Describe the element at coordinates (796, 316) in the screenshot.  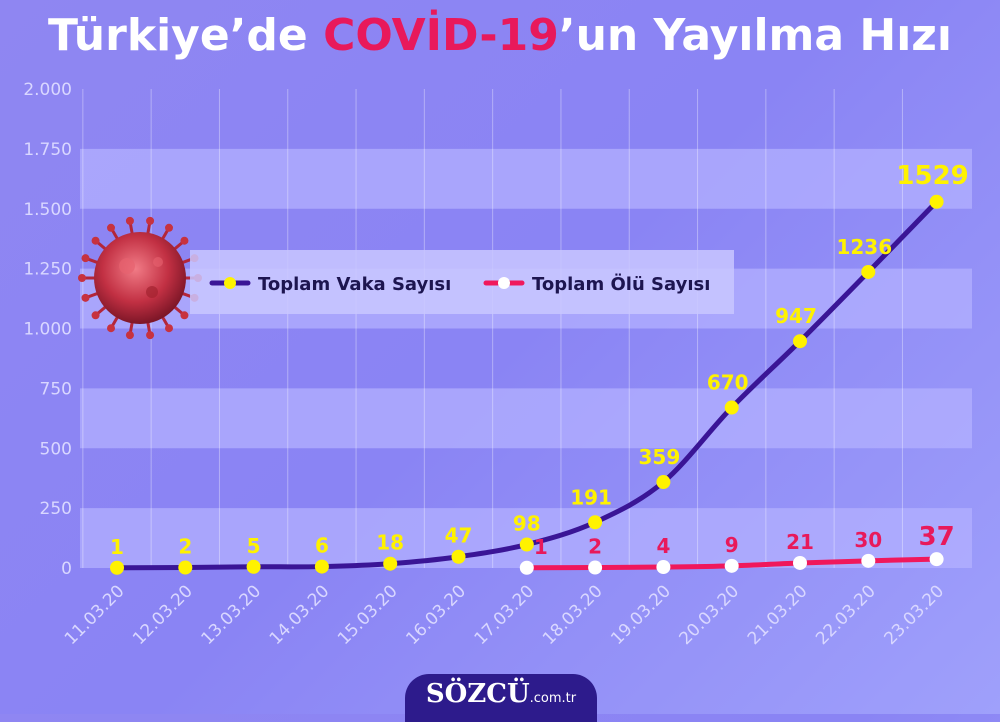
I see `cases-data-label: 947` at that location.